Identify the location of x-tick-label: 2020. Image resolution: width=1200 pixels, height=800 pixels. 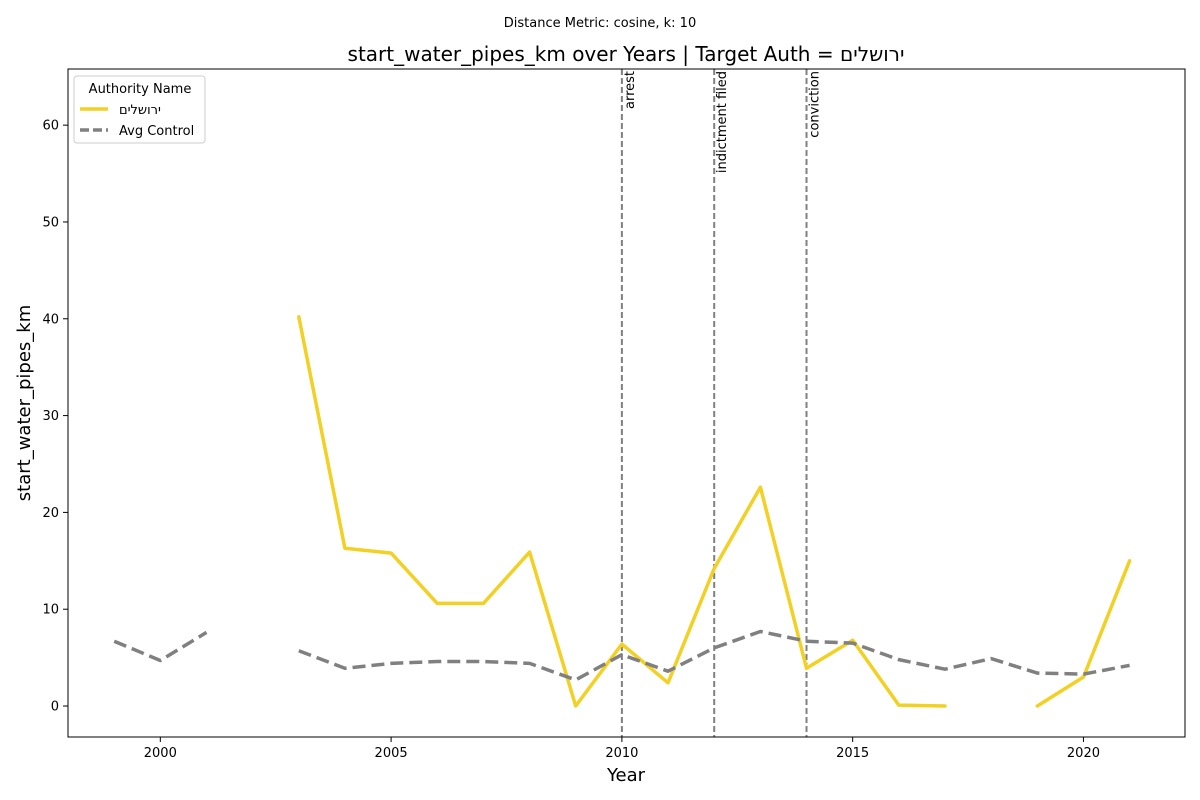
(1083, 753).